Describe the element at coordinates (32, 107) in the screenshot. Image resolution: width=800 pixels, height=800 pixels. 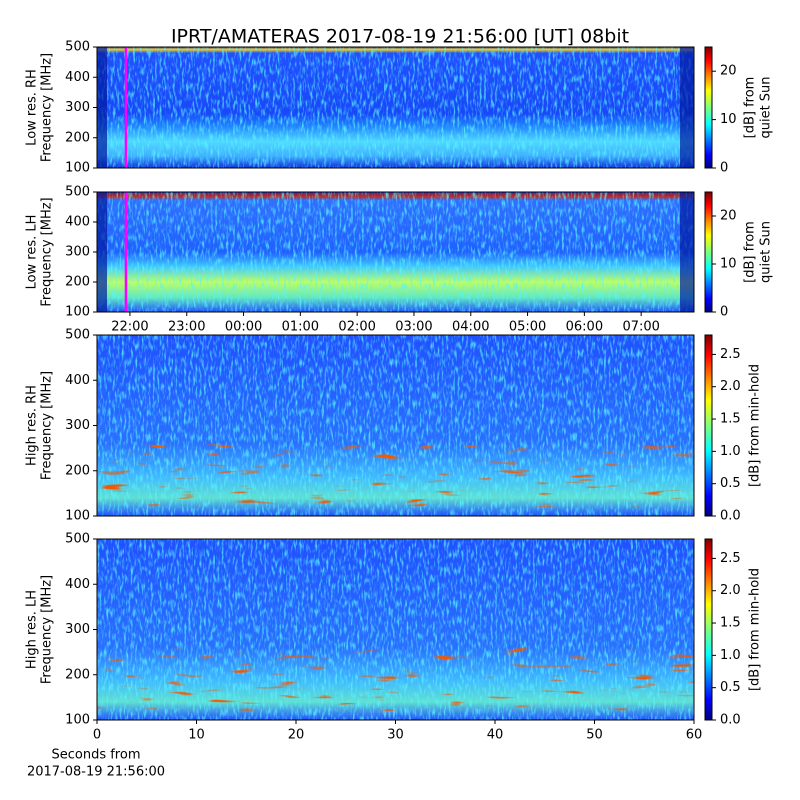
I see `y-axis-label: Low res. RH` at that location.